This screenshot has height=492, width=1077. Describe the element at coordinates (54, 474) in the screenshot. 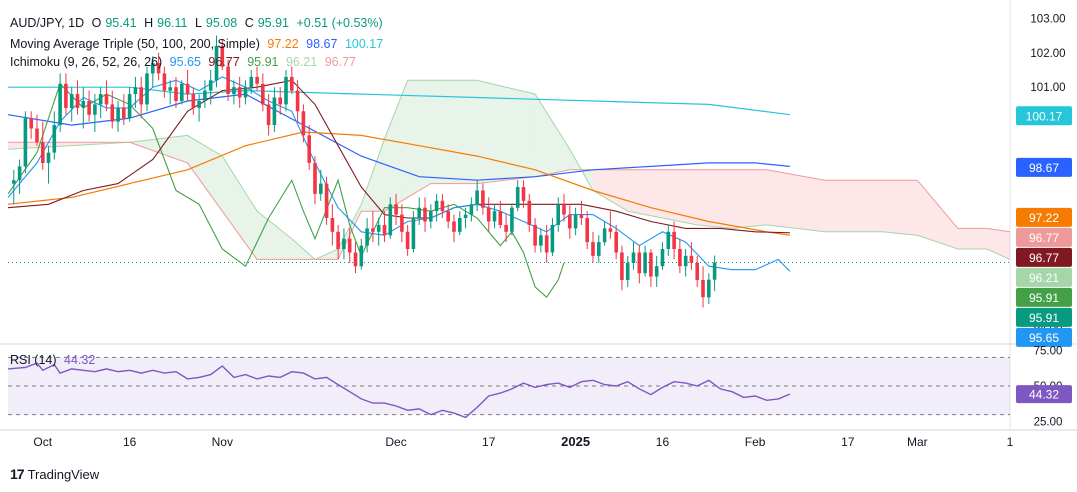

I see `tradingview-logo: 17 TradingView` at that location.